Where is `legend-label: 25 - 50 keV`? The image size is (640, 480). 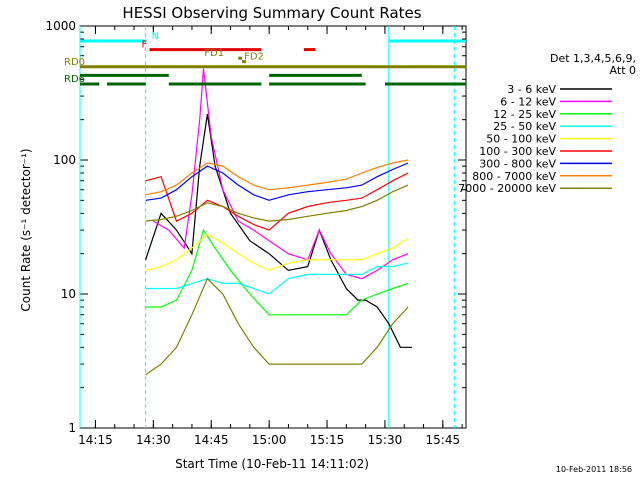 legend-label: 25 - 50 keV is located at coordinates (524, 126).